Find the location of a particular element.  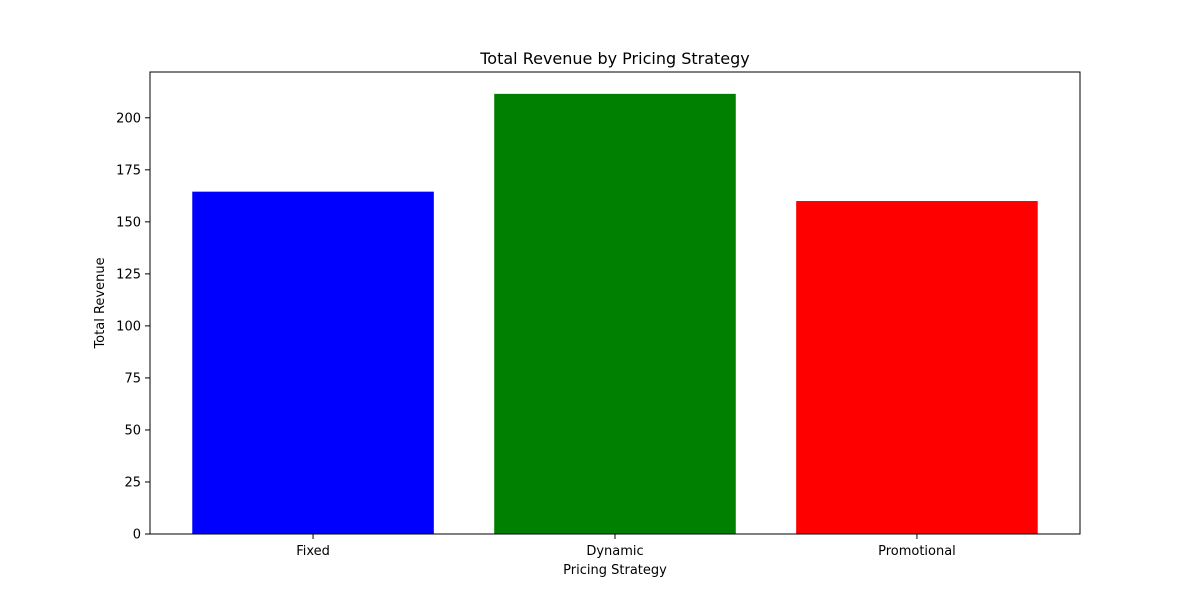

y-tick-label: 100 is located at coordinates (128, 326).